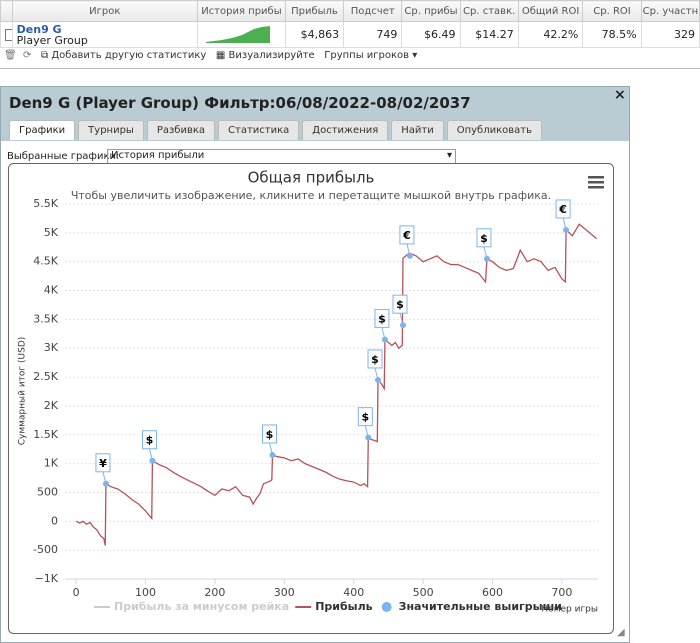  I want to click on stat-cell: $14.27, so click(489, 34).